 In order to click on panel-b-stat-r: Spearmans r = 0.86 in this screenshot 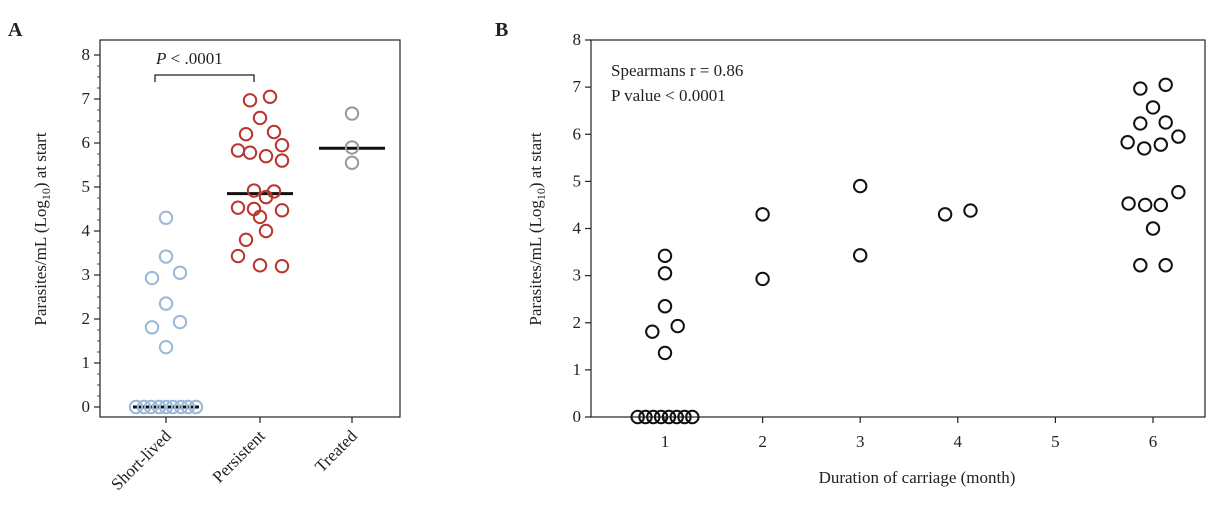, I will do `click(677, 70)`.